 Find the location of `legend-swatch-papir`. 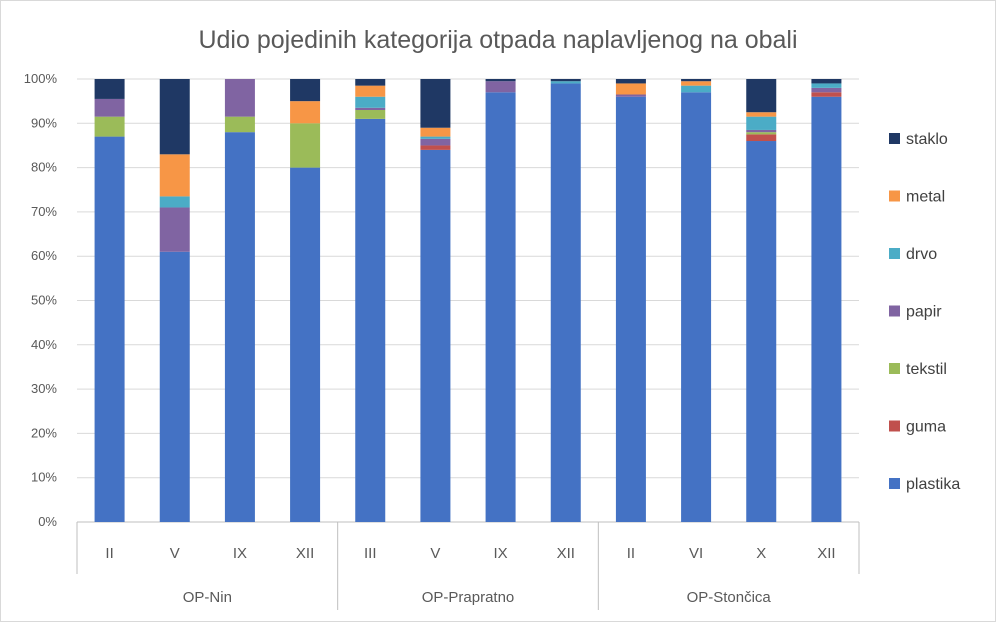

legend-swatch-papir is located at coordinates (894, 311).